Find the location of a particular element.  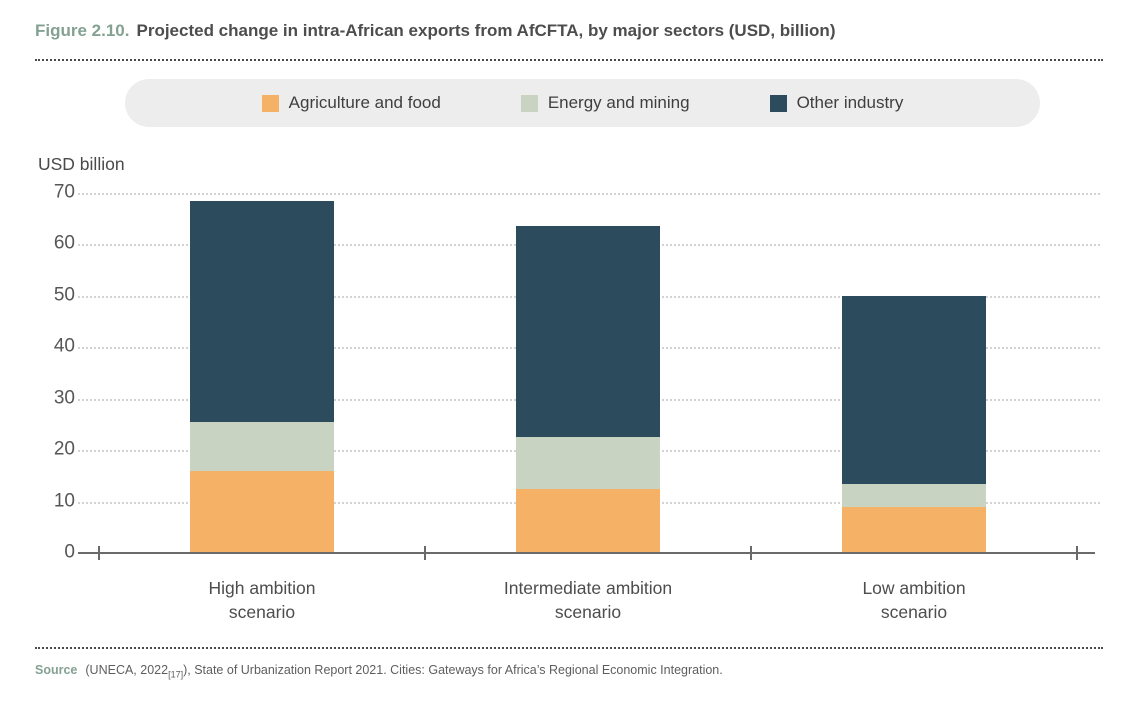

bar-1-segment-agriculture-and-food is located at coordinates (262, 511).